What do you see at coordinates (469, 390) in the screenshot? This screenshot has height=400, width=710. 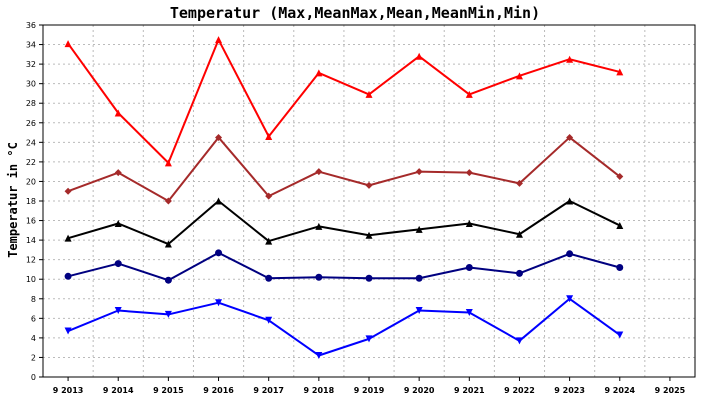 I see `x-tick-label: 9 2021` at bounding box center [469, 390].